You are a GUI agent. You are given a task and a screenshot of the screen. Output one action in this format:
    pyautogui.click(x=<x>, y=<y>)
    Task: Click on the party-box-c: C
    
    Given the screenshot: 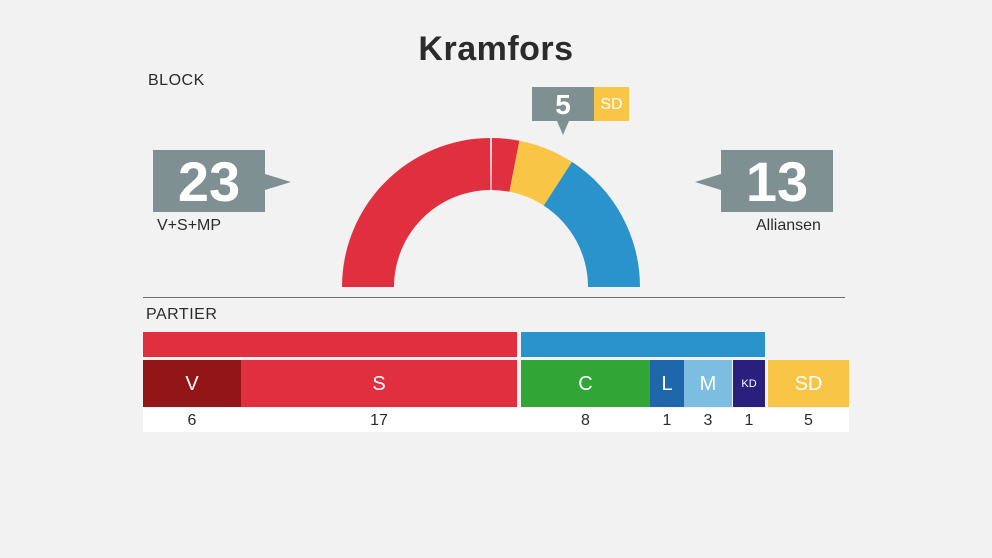 What is the action you would take?
    pyautogui.click(x=585, y=383)
    